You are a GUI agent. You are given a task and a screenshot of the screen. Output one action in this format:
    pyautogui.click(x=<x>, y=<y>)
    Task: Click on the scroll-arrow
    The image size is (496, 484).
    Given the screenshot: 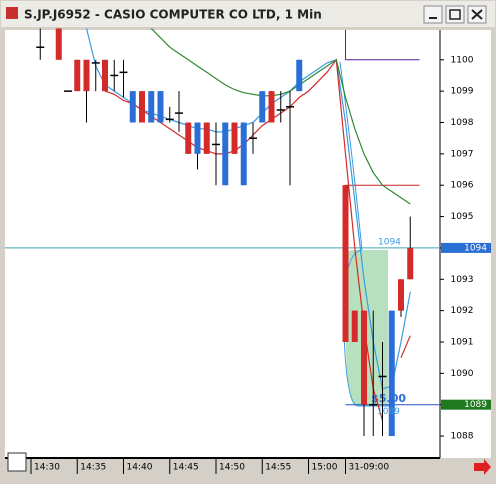 What is the action you would take?
    pyautogui.click(x=482, y=467)
    